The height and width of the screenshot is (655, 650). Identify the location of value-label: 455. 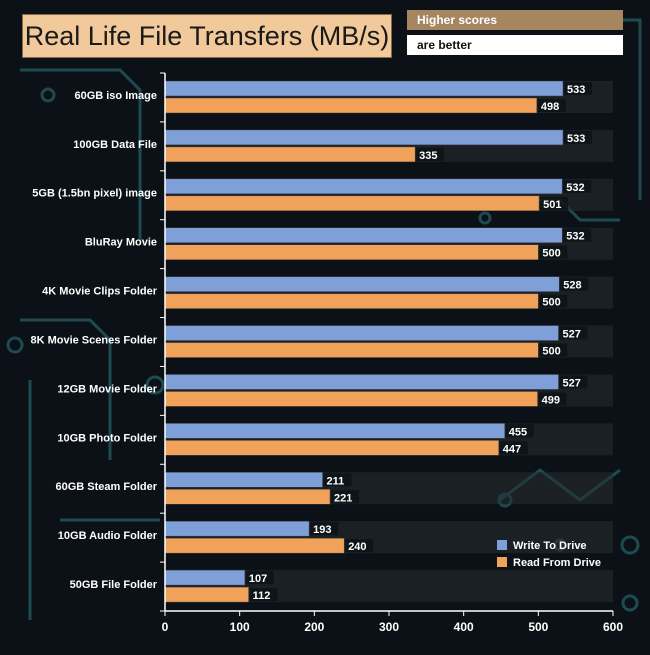
(518, 432).